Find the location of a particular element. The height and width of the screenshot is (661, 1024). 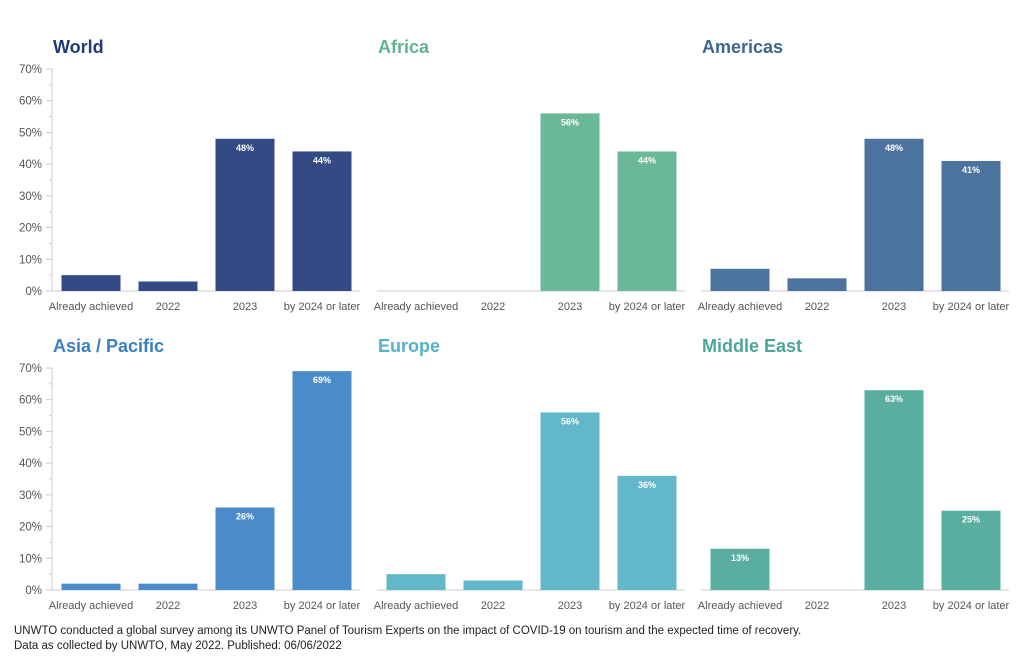

x-tick-label-europe: by 2024 or later is located at coordinates (647, 606).